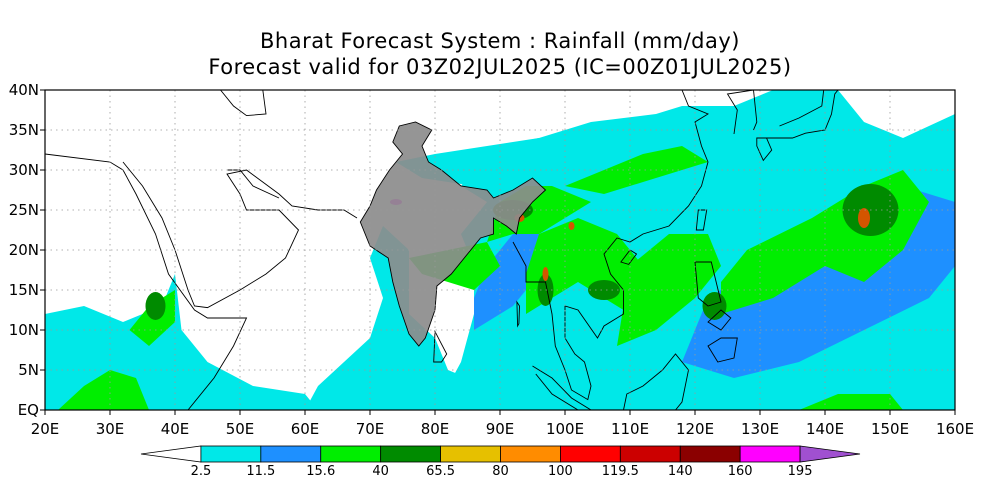  I want to click on lon-tick-label: 50E, so click(240, 429).